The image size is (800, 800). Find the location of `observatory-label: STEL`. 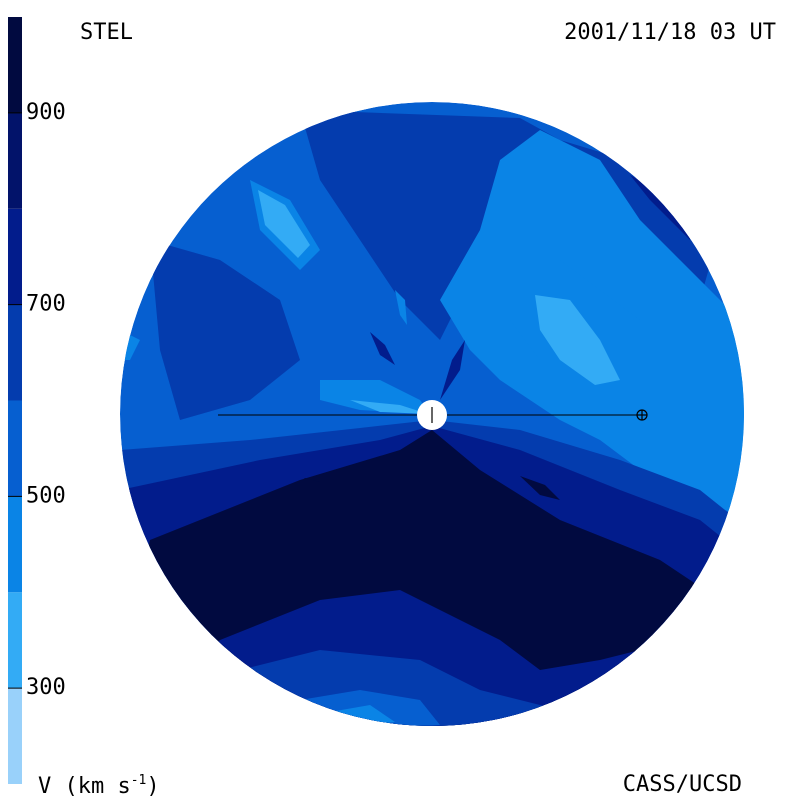

observatory-label: STEL is located at coordinates (106, 32).